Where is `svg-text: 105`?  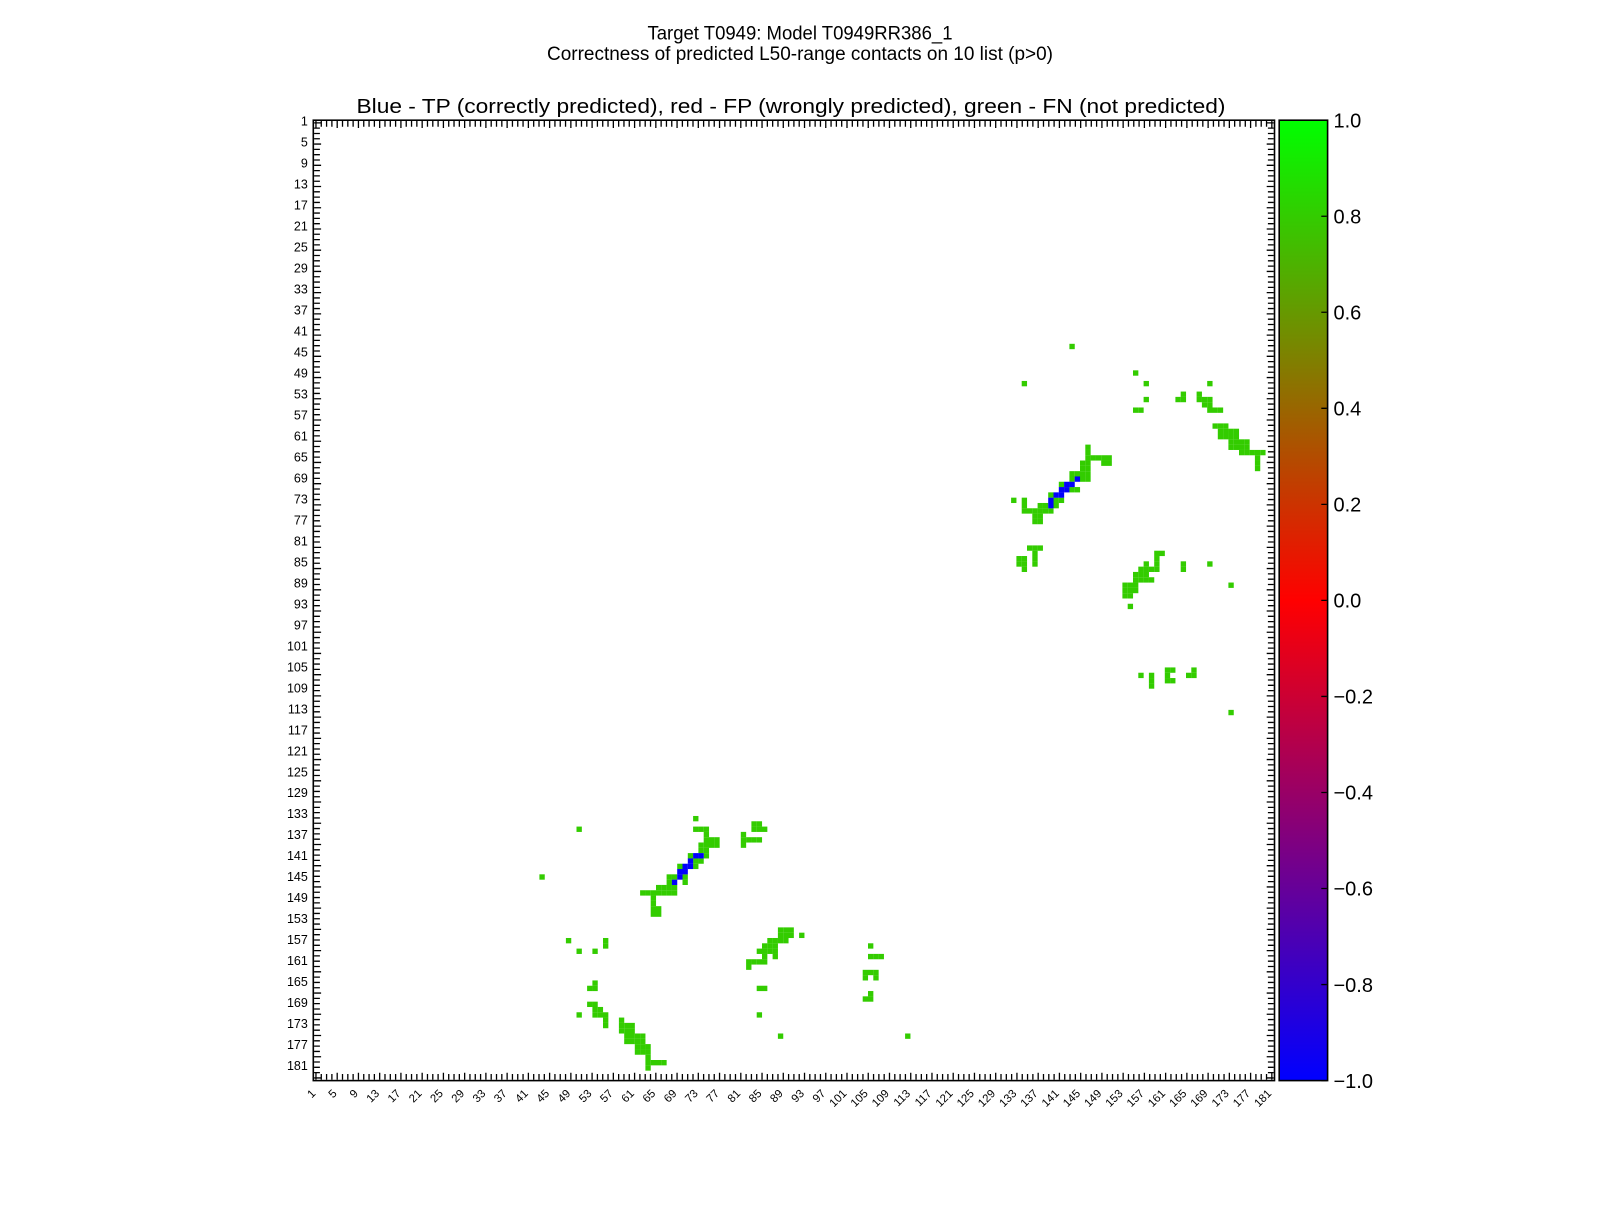
svg-text: 105 is located at coordinates (297, 667).